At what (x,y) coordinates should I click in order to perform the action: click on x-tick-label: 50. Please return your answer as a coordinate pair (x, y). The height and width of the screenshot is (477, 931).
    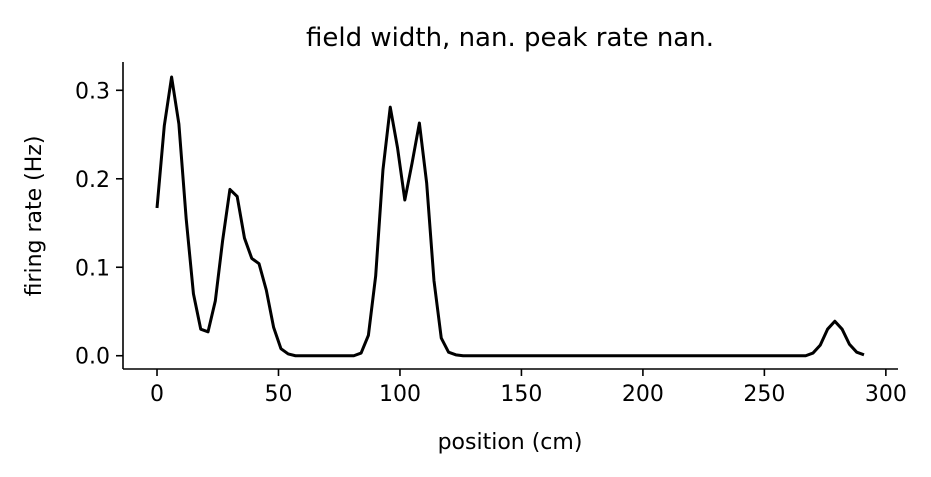
    Looking at the image, I should click on (278, 394).